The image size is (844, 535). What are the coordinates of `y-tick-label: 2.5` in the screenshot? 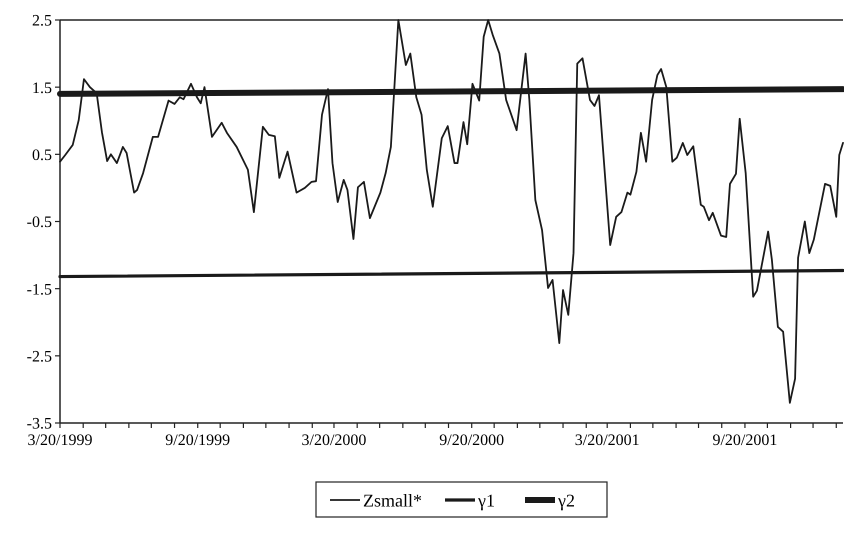 It's located at (42, 21).